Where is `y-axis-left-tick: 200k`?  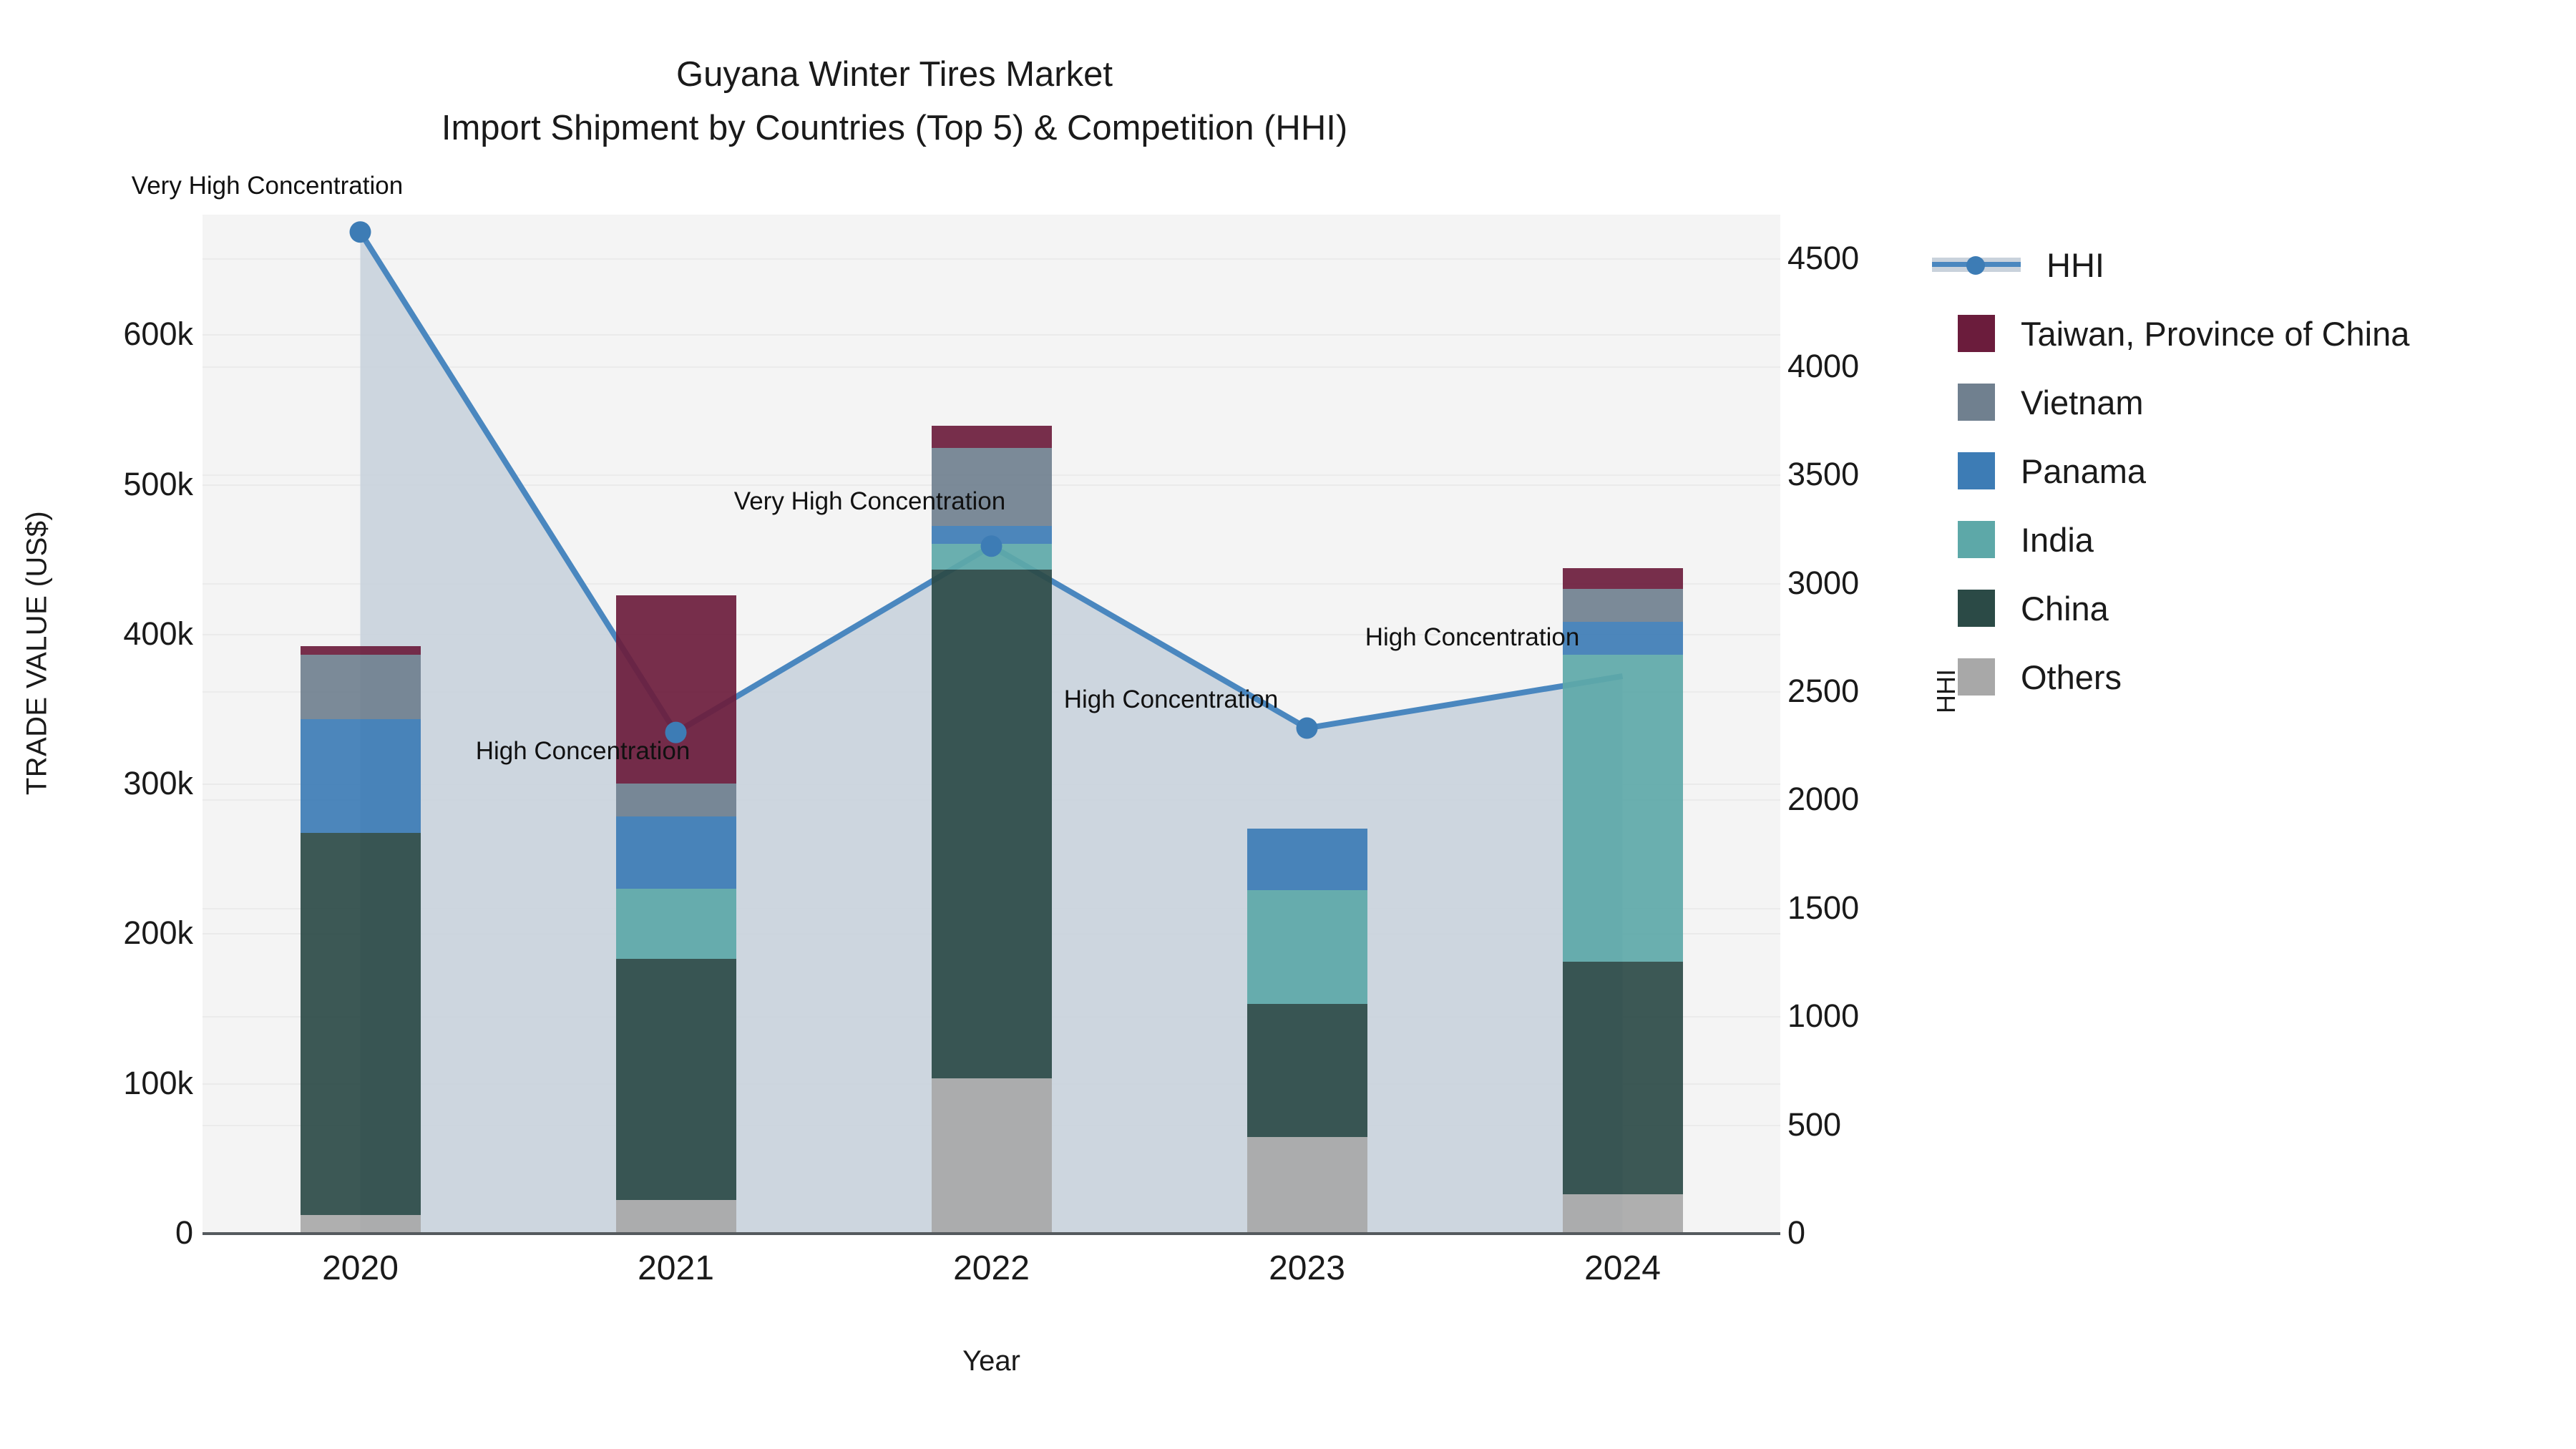
y-axis-left-tick: 200k is located at coordinates (158, 933).